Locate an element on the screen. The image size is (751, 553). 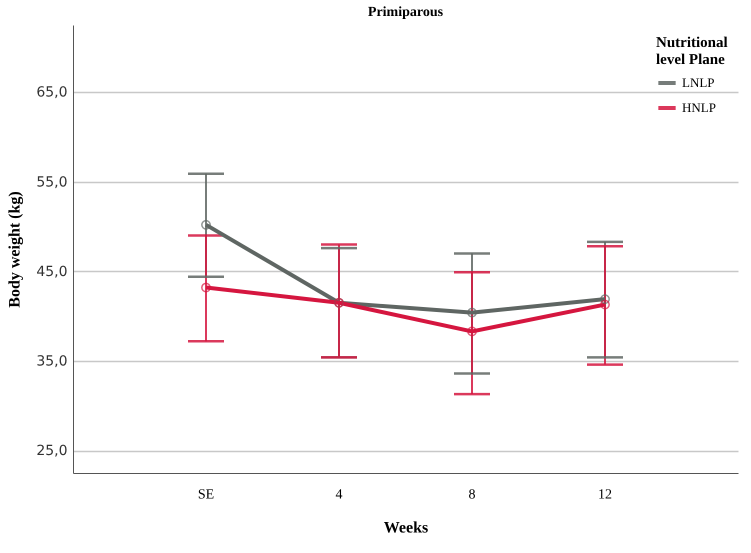
x-axis-title: Weeks is located at coordinates (406, 528).